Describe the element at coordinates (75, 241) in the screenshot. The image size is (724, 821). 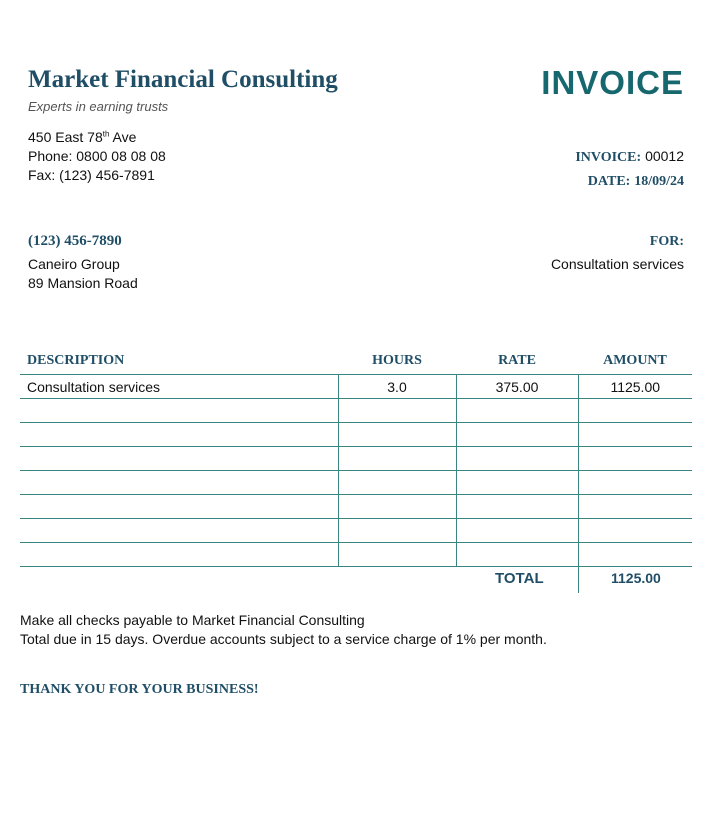
I see `client-phone: (123) 456-7890` at that location.